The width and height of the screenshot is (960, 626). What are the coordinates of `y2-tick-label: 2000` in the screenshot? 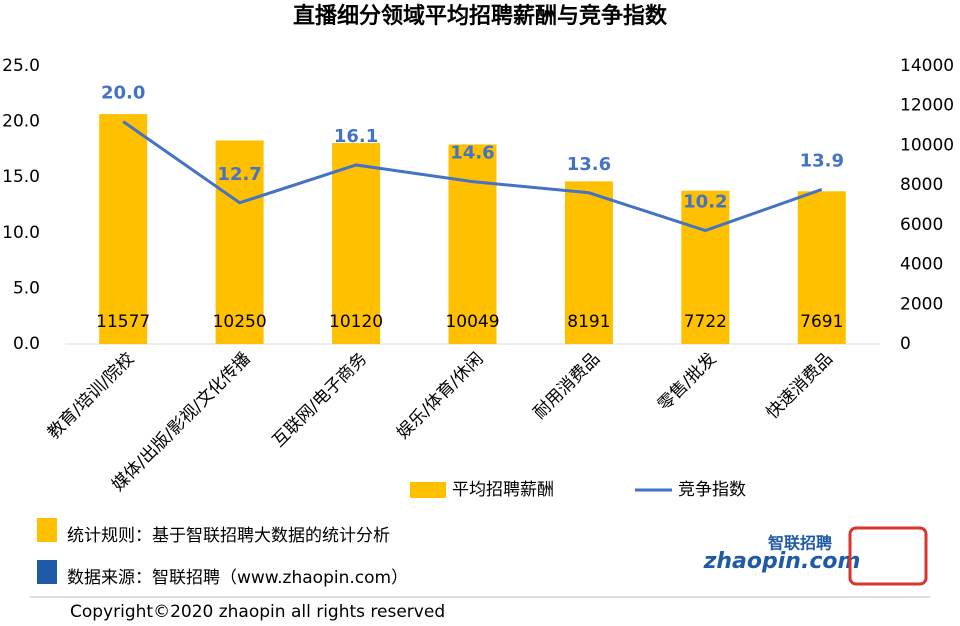 It's located at (921, 304).